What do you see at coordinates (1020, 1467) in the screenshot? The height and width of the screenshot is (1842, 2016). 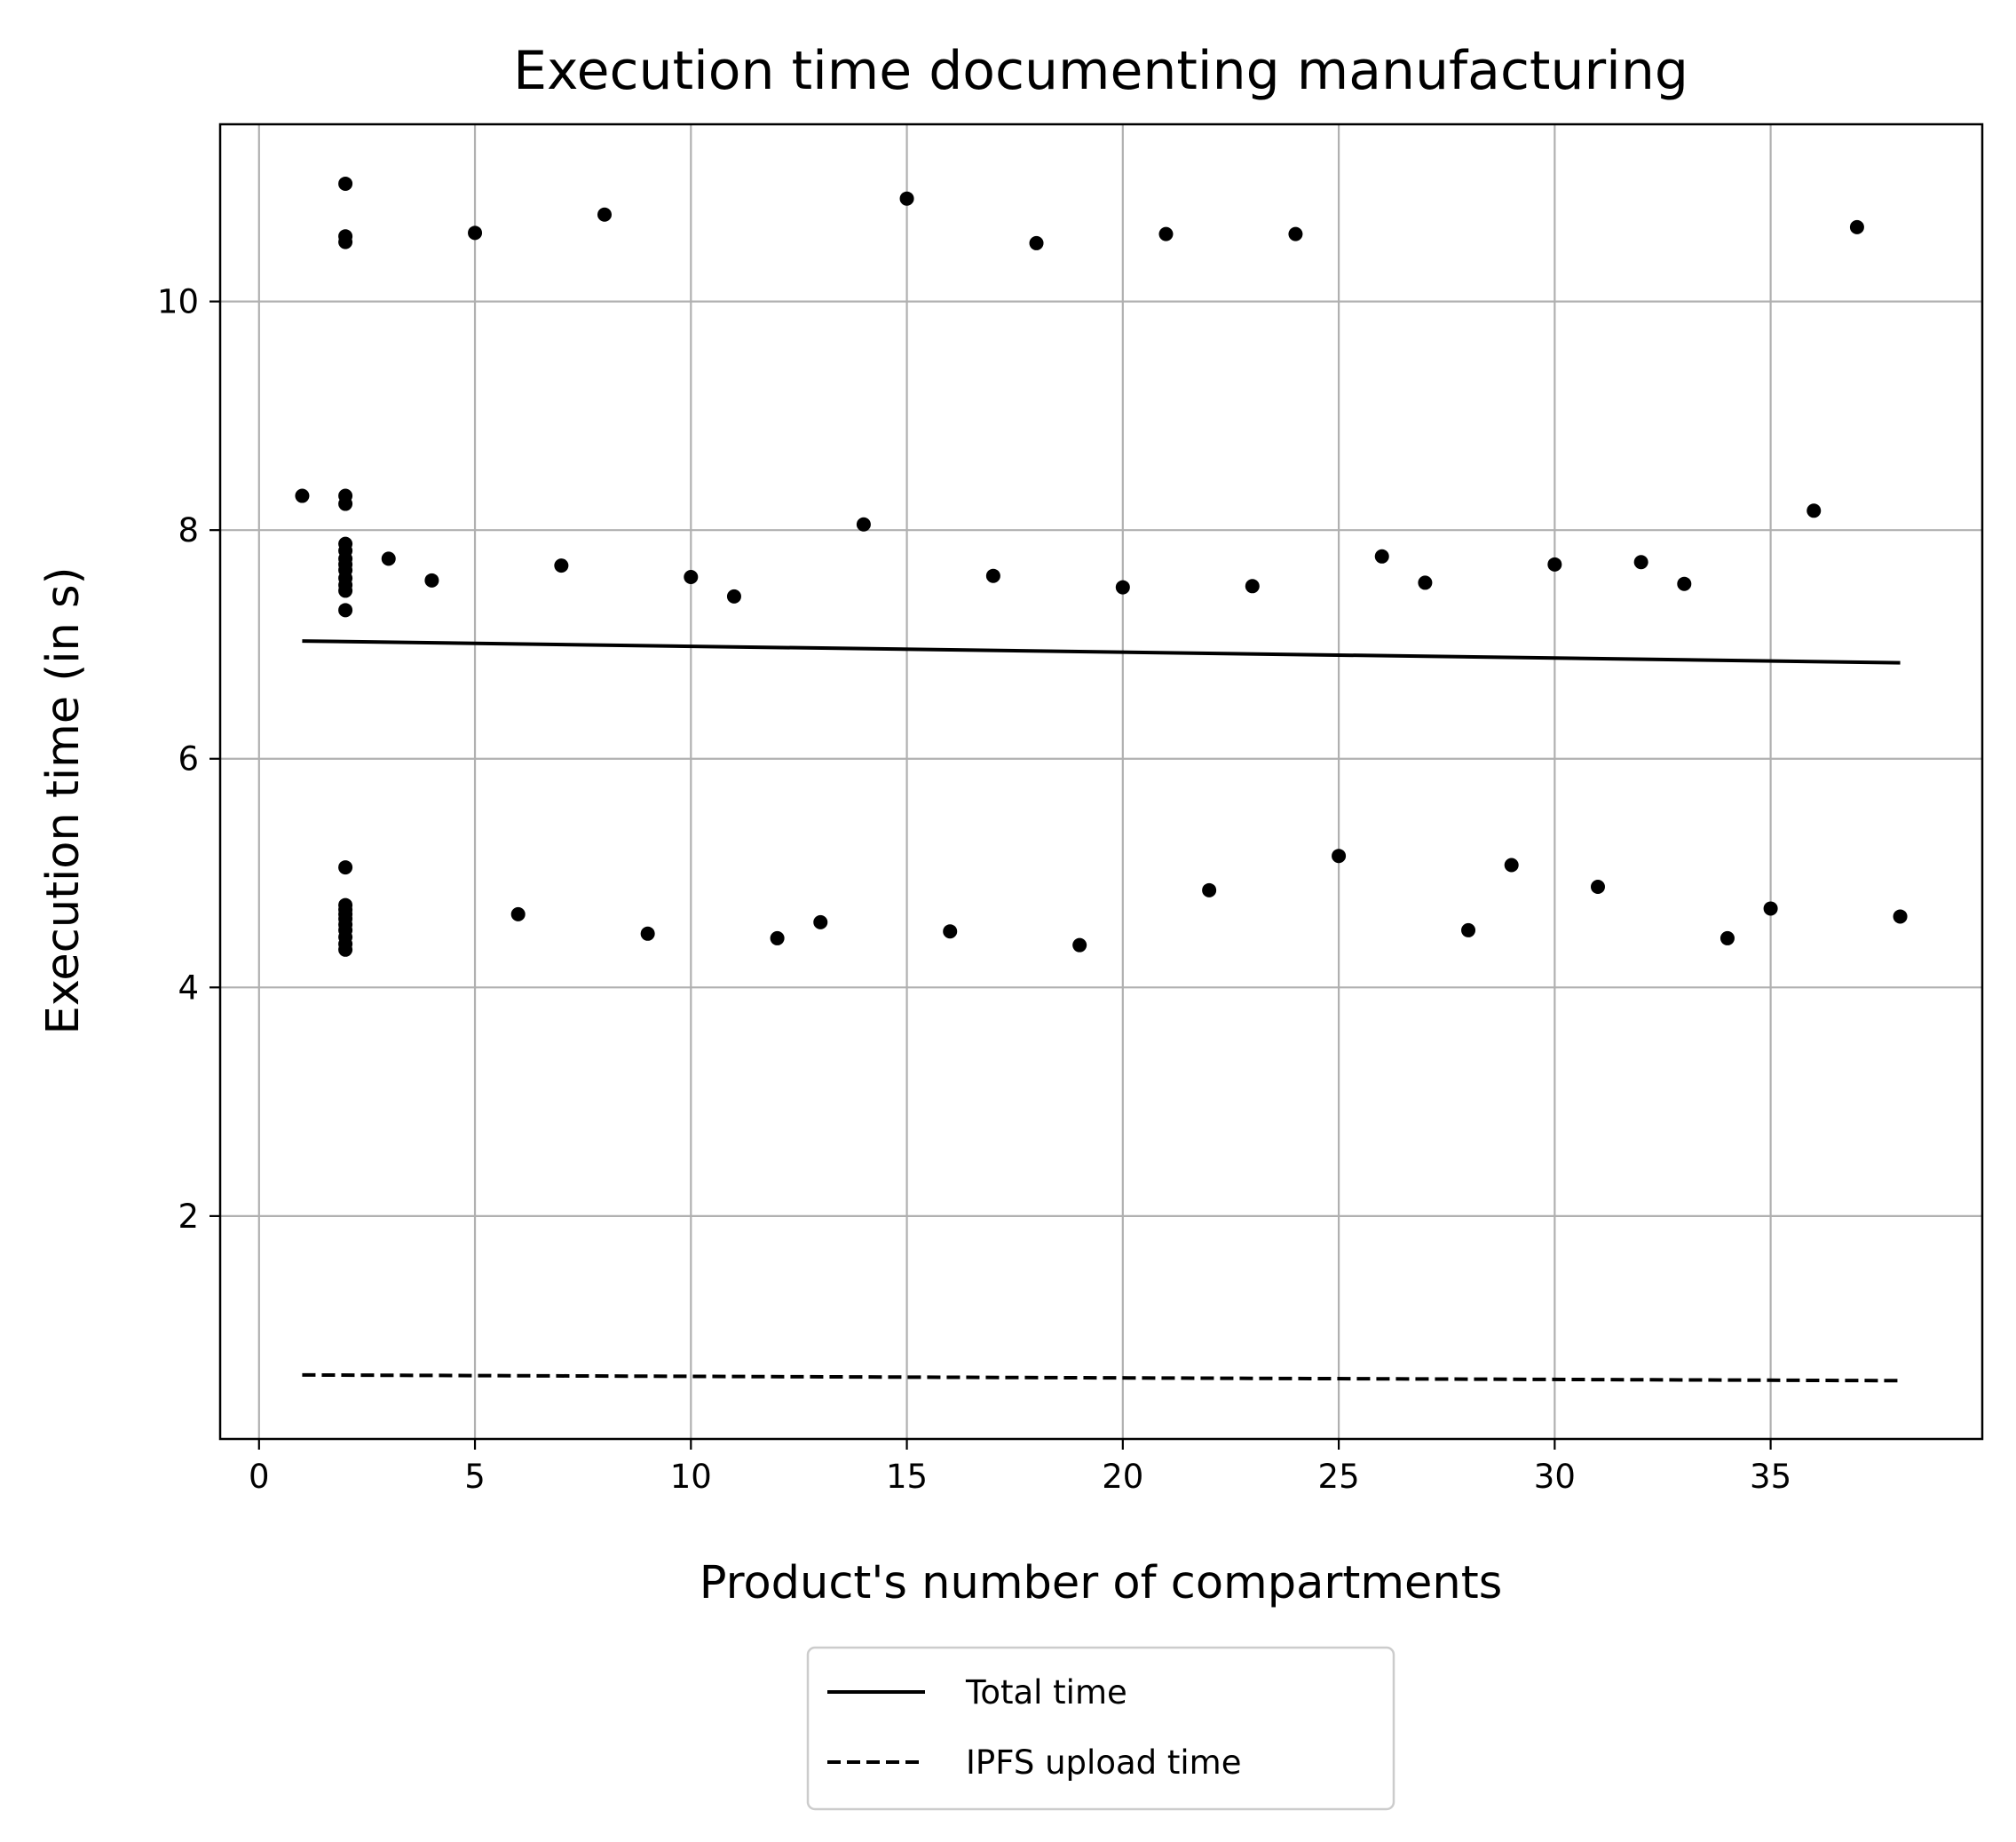 I see `x-axis-ticks: 0 5 10 15 20 25 30 35` at bounding box center [1020, 1467].